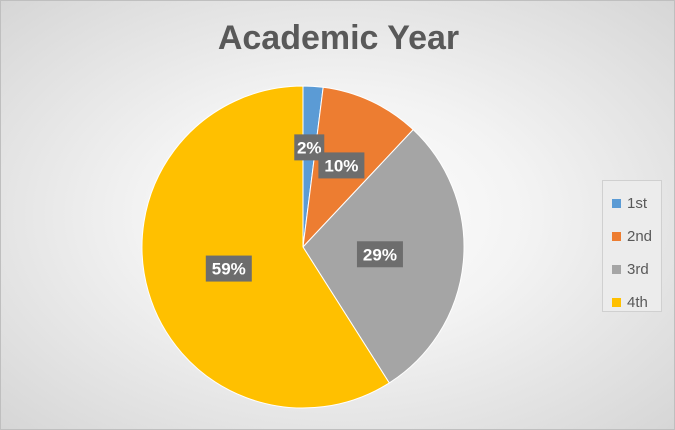 The image size is (675, 430). What do you see at coordinates (616, 302) in the screenshot?
I see `legend-swatch-4th` at bounding box center [616, 302].